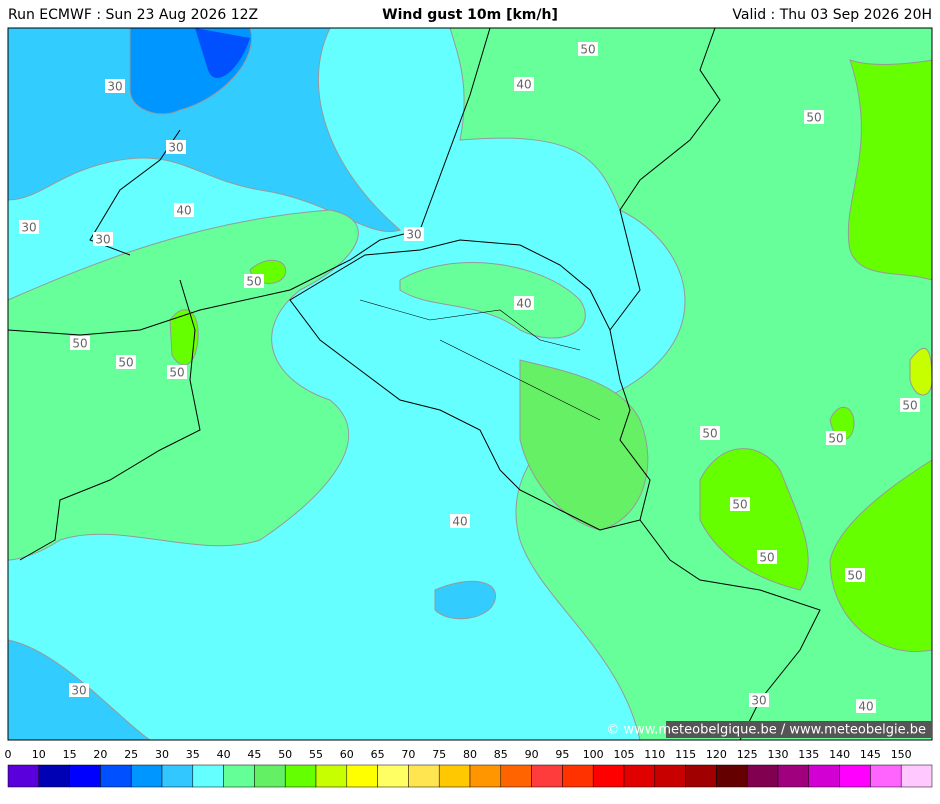 The width and height of the screenshot is (940, 804). What do you see at coordinates (593, 754) in the screenshot?
I see `legend-label: 100` at bounding box center [593, 754].